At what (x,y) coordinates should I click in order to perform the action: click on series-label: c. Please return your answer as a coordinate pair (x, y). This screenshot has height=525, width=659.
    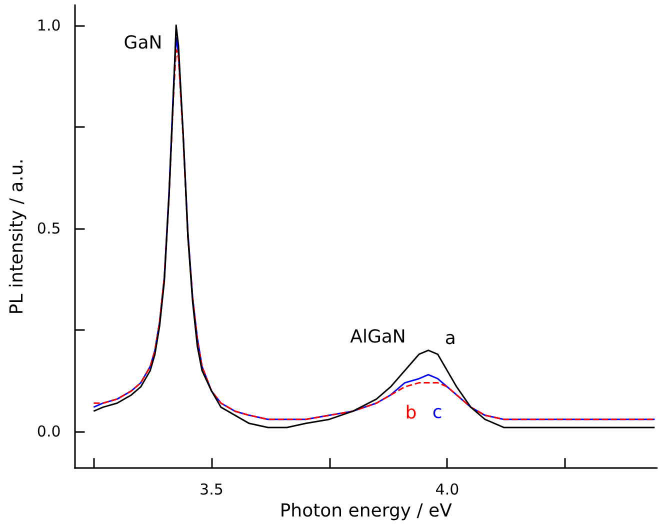
    Looking at the image, I should click on (437, 413).